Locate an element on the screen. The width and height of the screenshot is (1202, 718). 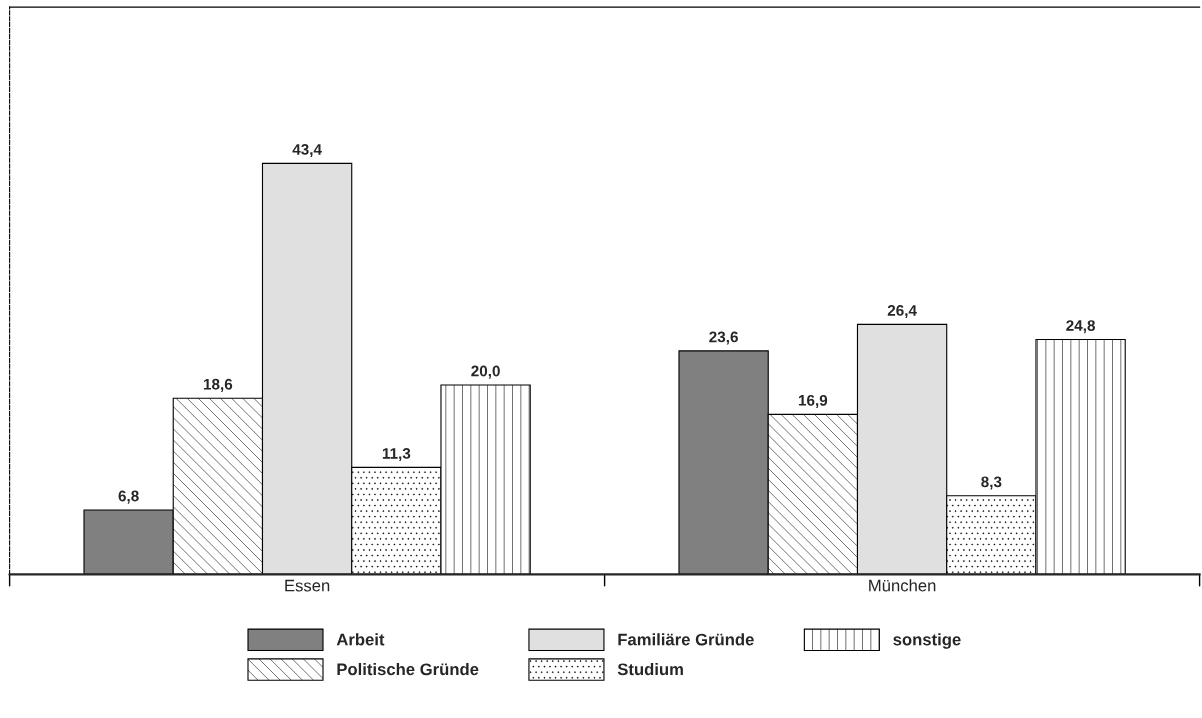
data-label: 24,8 is located at coordinates (1080, 327).